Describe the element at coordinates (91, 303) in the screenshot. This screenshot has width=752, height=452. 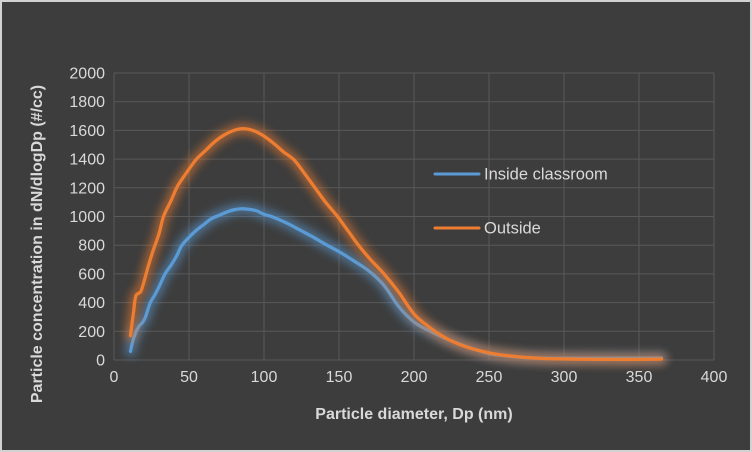
I see `y-tick-label: 400` at that location.